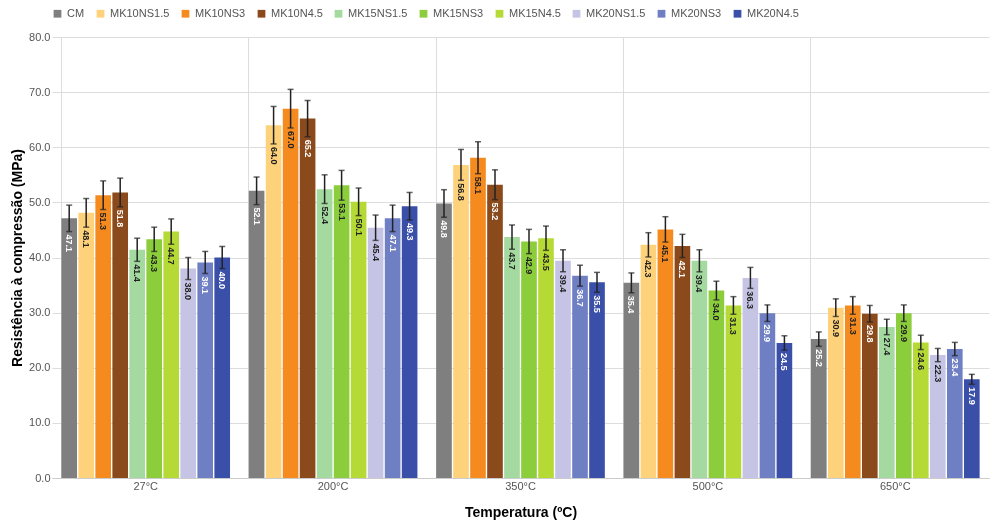 This screenshot has width=1001, height=527. What do you see at coordinates (375, 252) in the screenshot?
I see `data-label: 45.4` at bounding box center [375, 252].